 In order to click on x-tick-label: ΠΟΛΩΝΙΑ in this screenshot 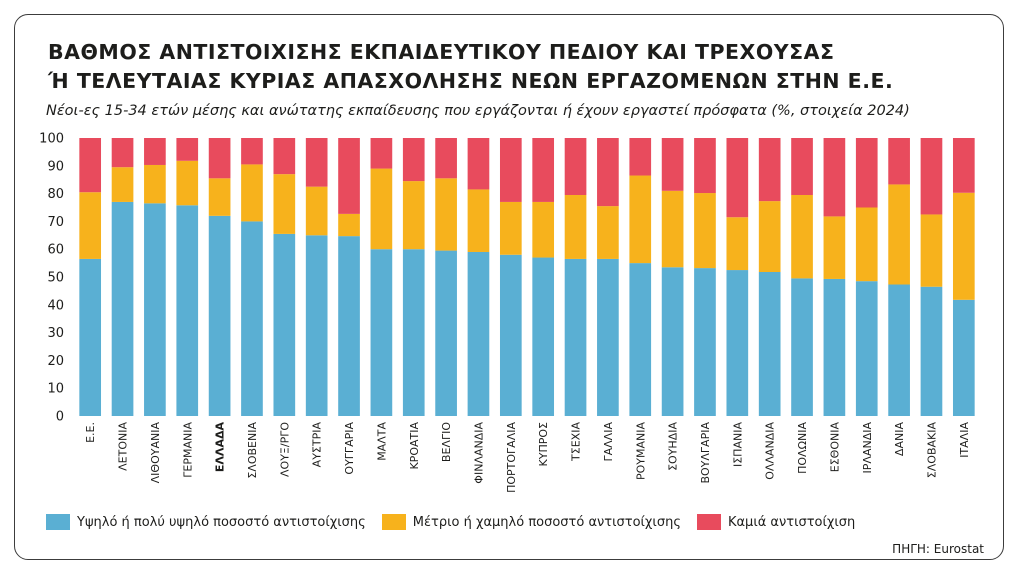, I will do `click(802, 448)`.